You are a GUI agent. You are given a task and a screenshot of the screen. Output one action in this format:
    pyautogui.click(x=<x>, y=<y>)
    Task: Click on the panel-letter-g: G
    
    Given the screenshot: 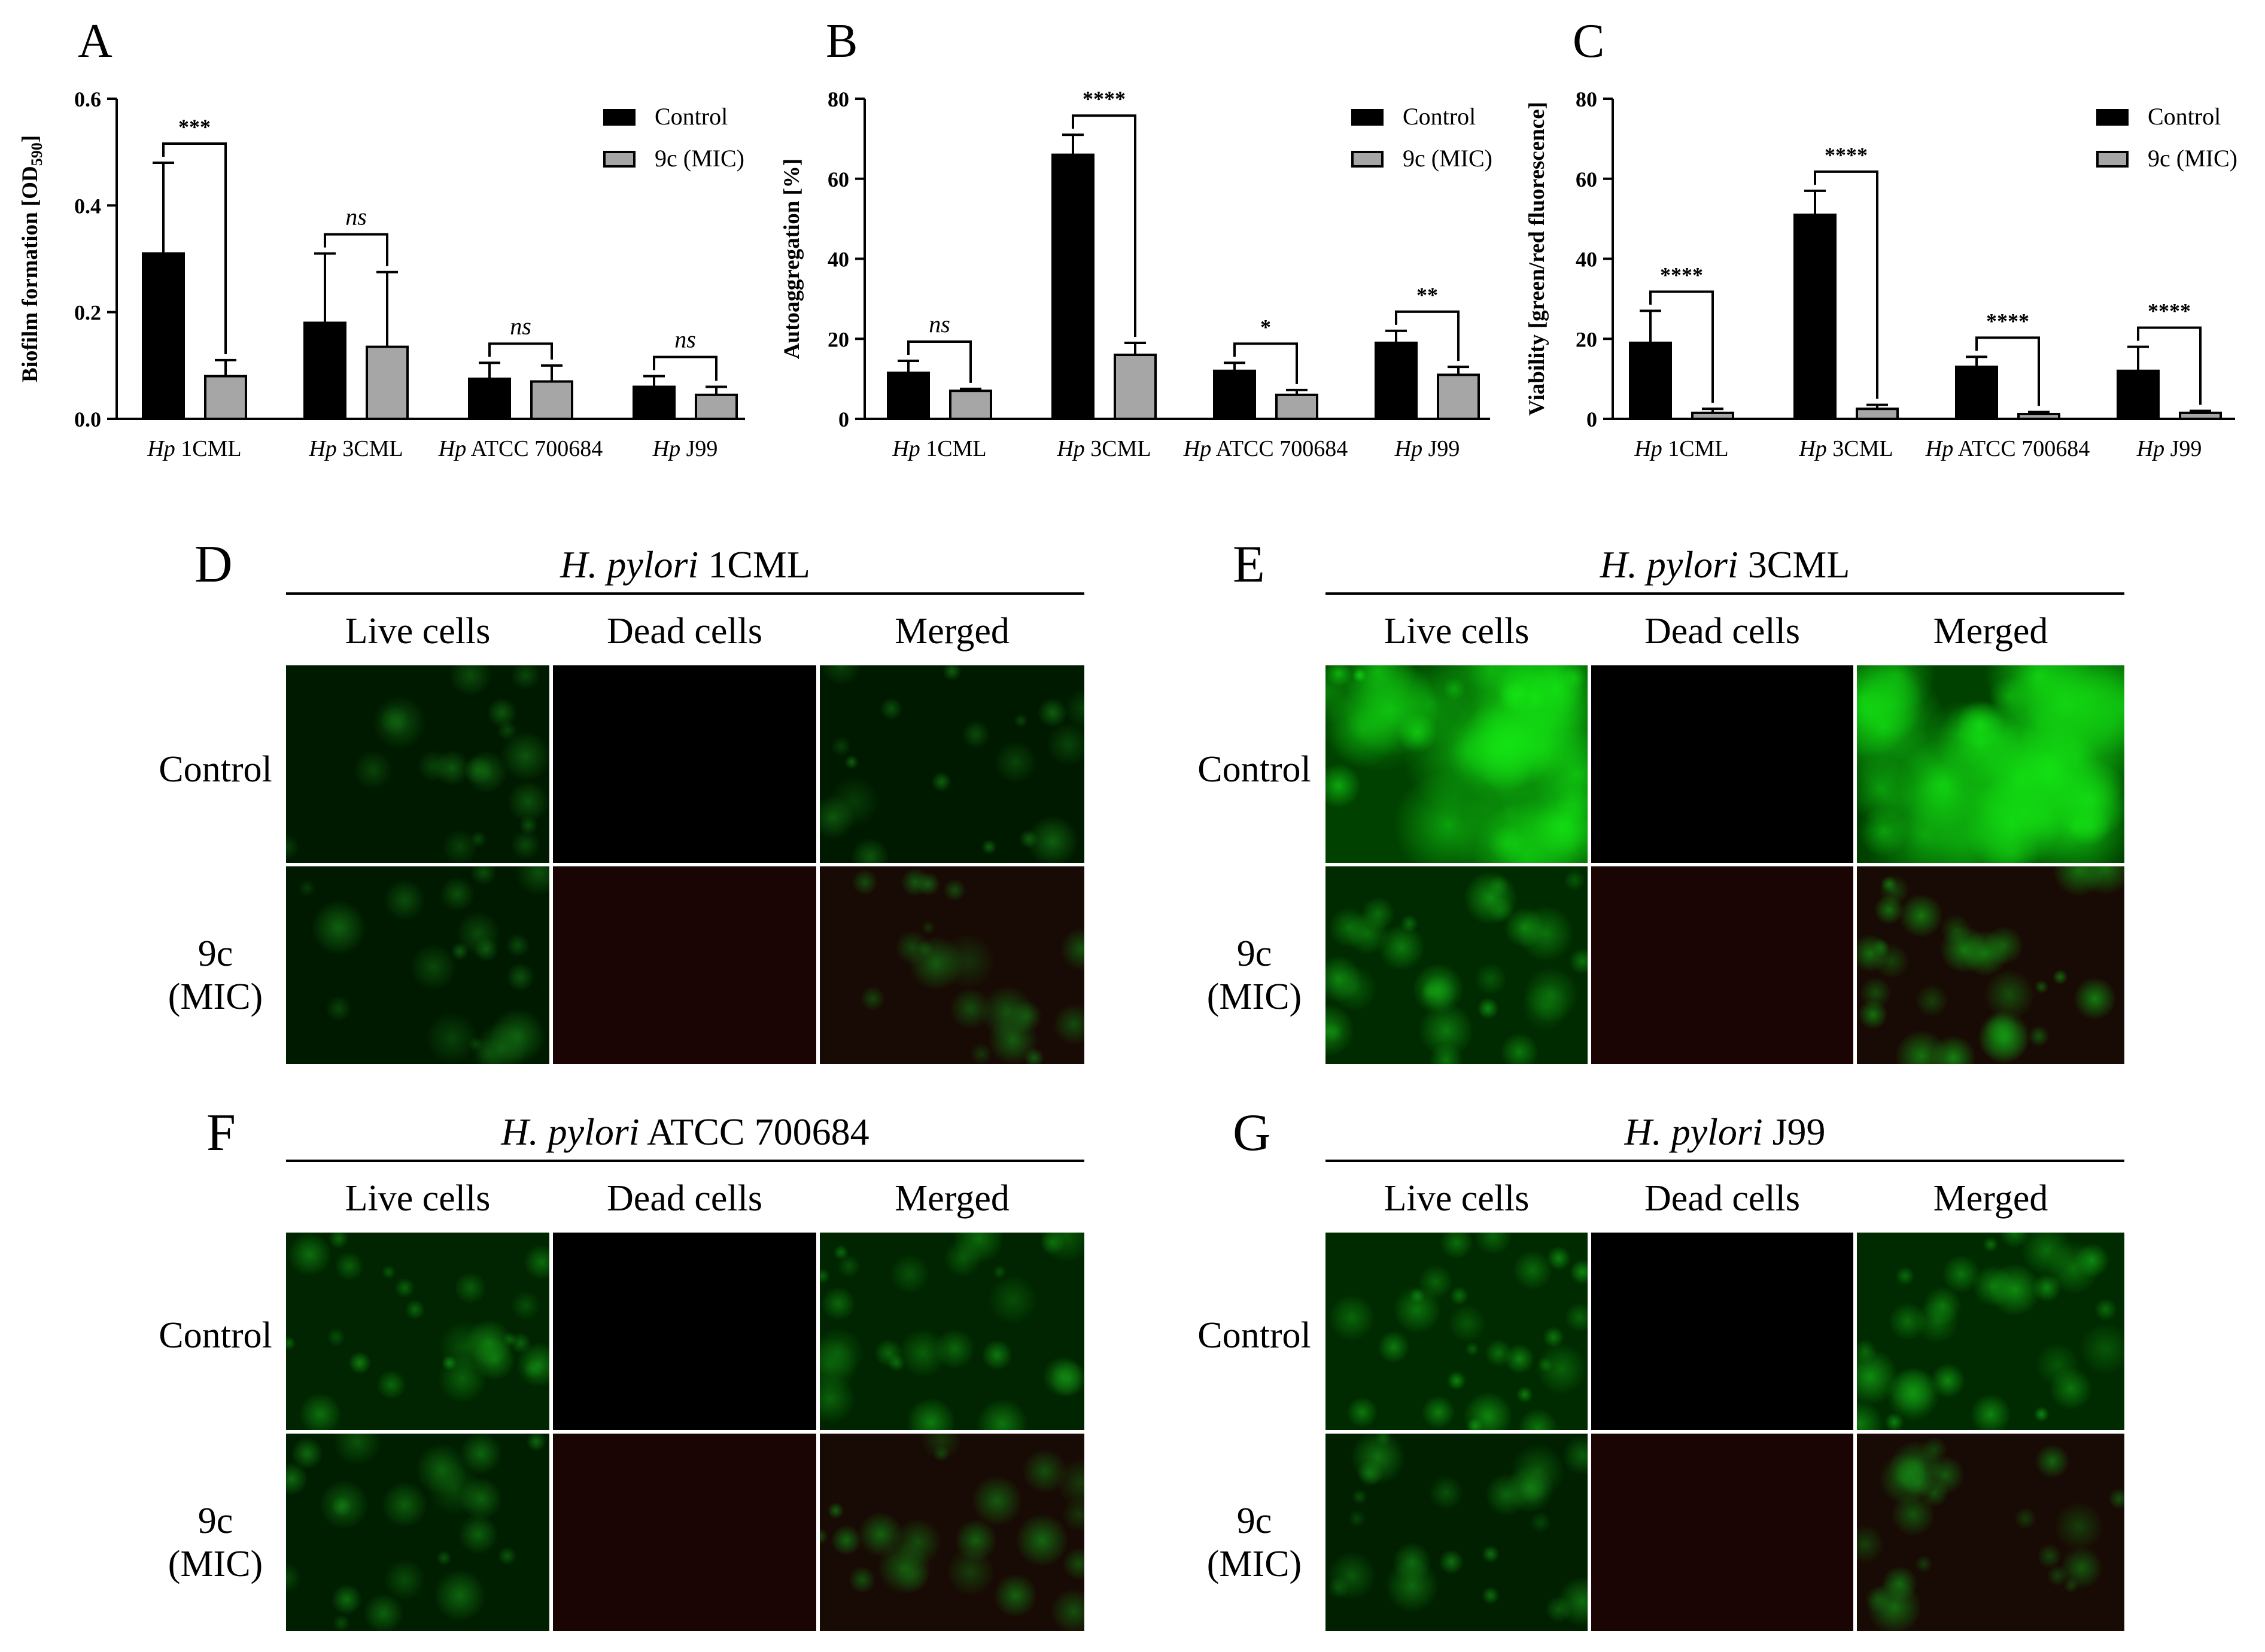 What is the action you would take?
    pyautogui.click(x=1252, y=1133)
    